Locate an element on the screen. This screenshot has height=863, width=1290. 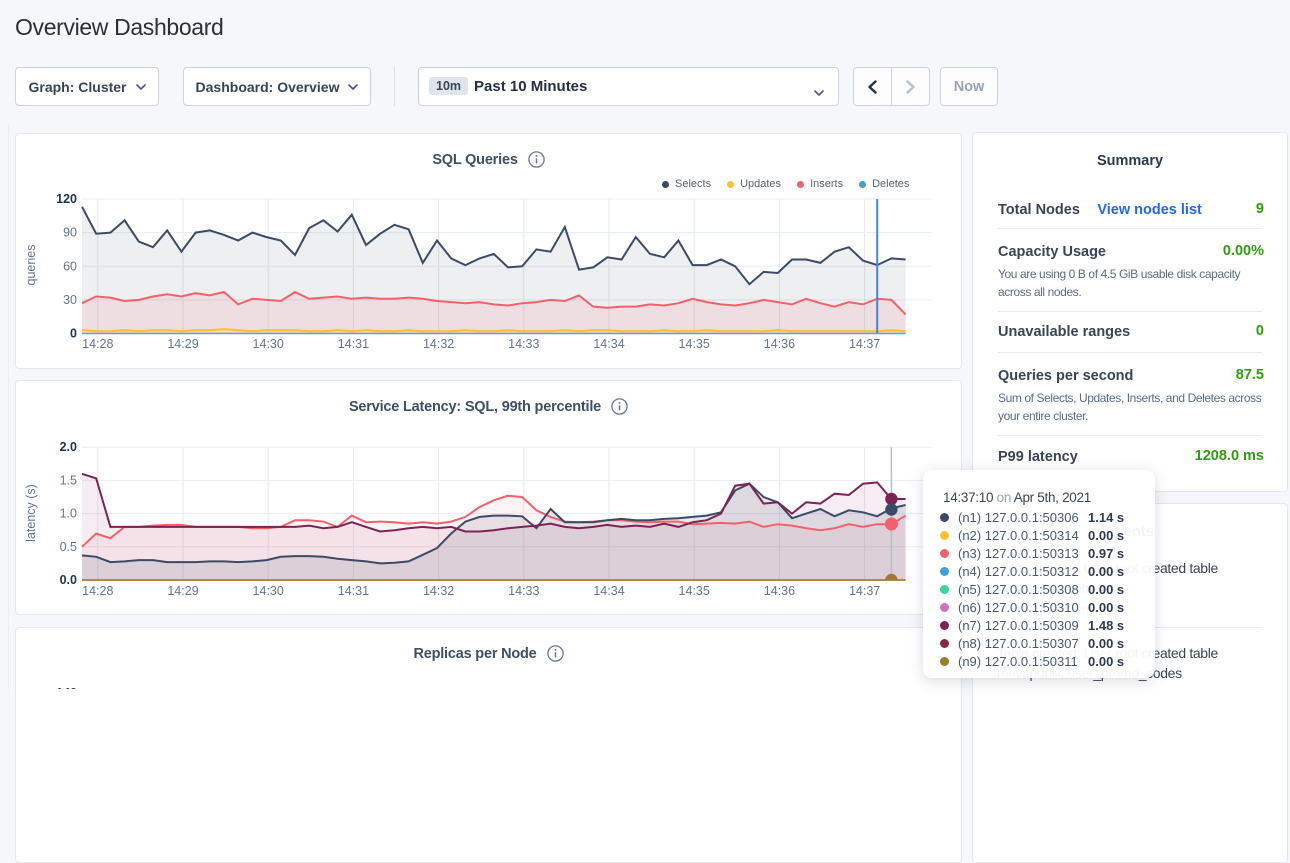
svg-text: 30 is located at coordinates (70, 300).